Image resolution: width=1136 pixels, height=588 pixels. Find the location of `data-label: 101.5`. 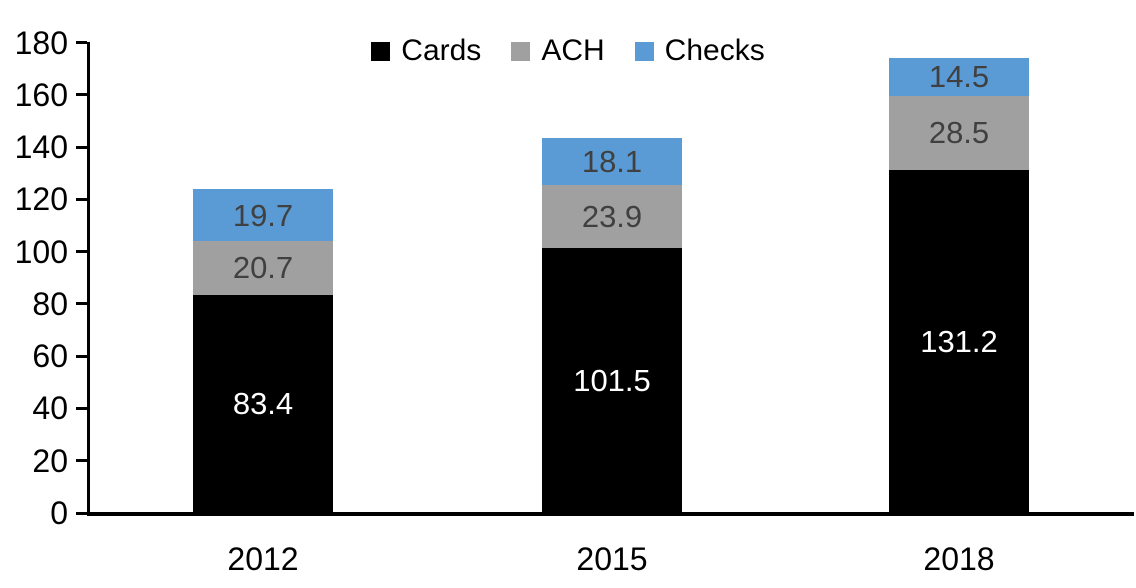

data-label: 101.5 is located at coordinates (612, 380).